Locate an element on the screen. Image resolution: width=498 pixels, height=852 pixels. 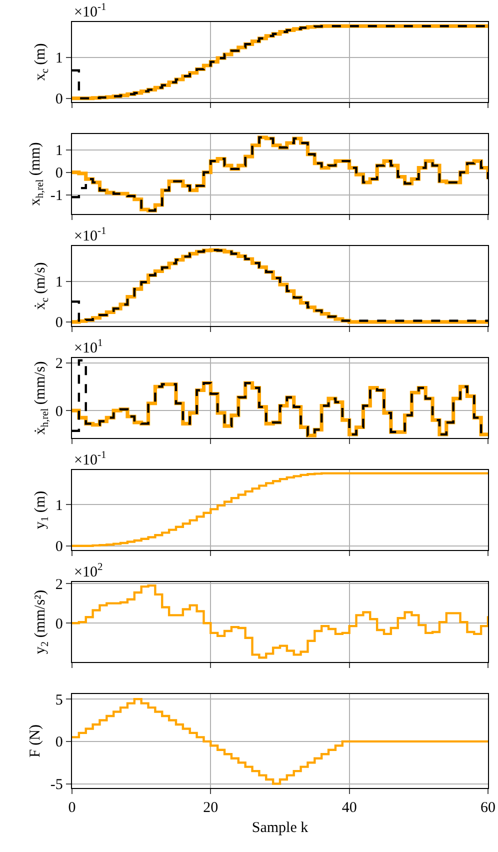
text: ×10$^{2}$ is located at coordinates (88, 571).